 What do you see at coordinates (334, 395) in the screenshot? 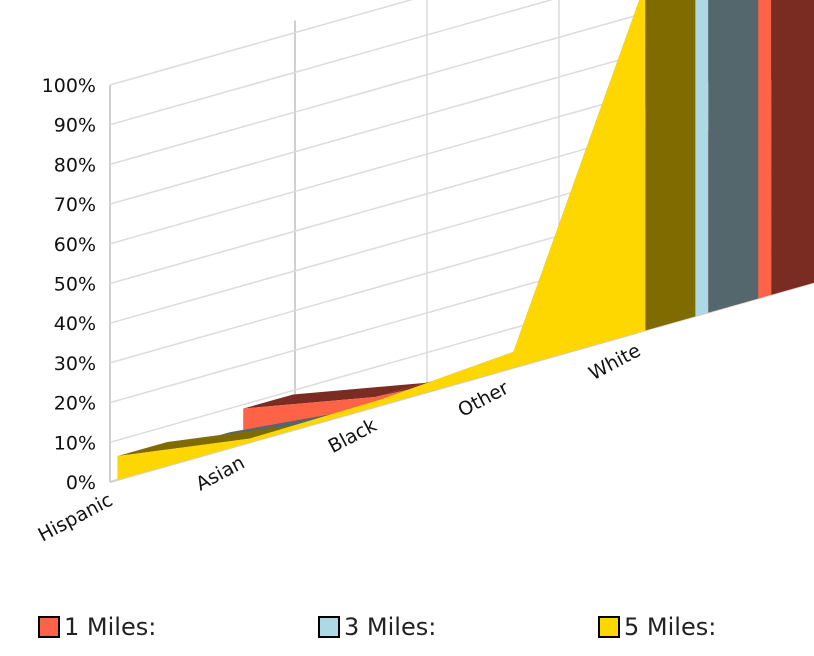
I see `series-1-top-segment` at bounding box center [334, 395].